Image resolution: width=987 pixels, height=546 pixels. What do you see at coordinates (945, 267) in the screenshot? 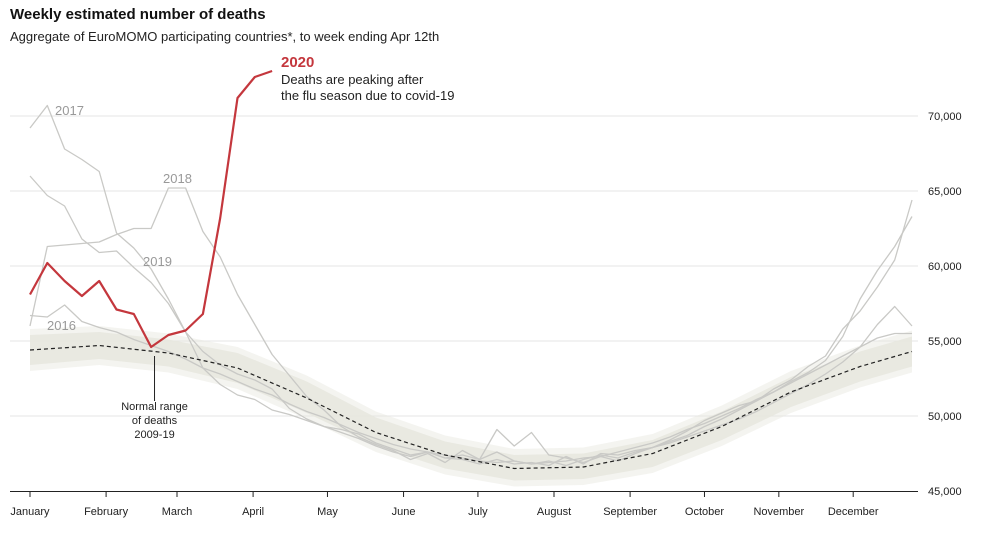
I see `y-tick-label: 60,000` at bounding box center [945, 267].